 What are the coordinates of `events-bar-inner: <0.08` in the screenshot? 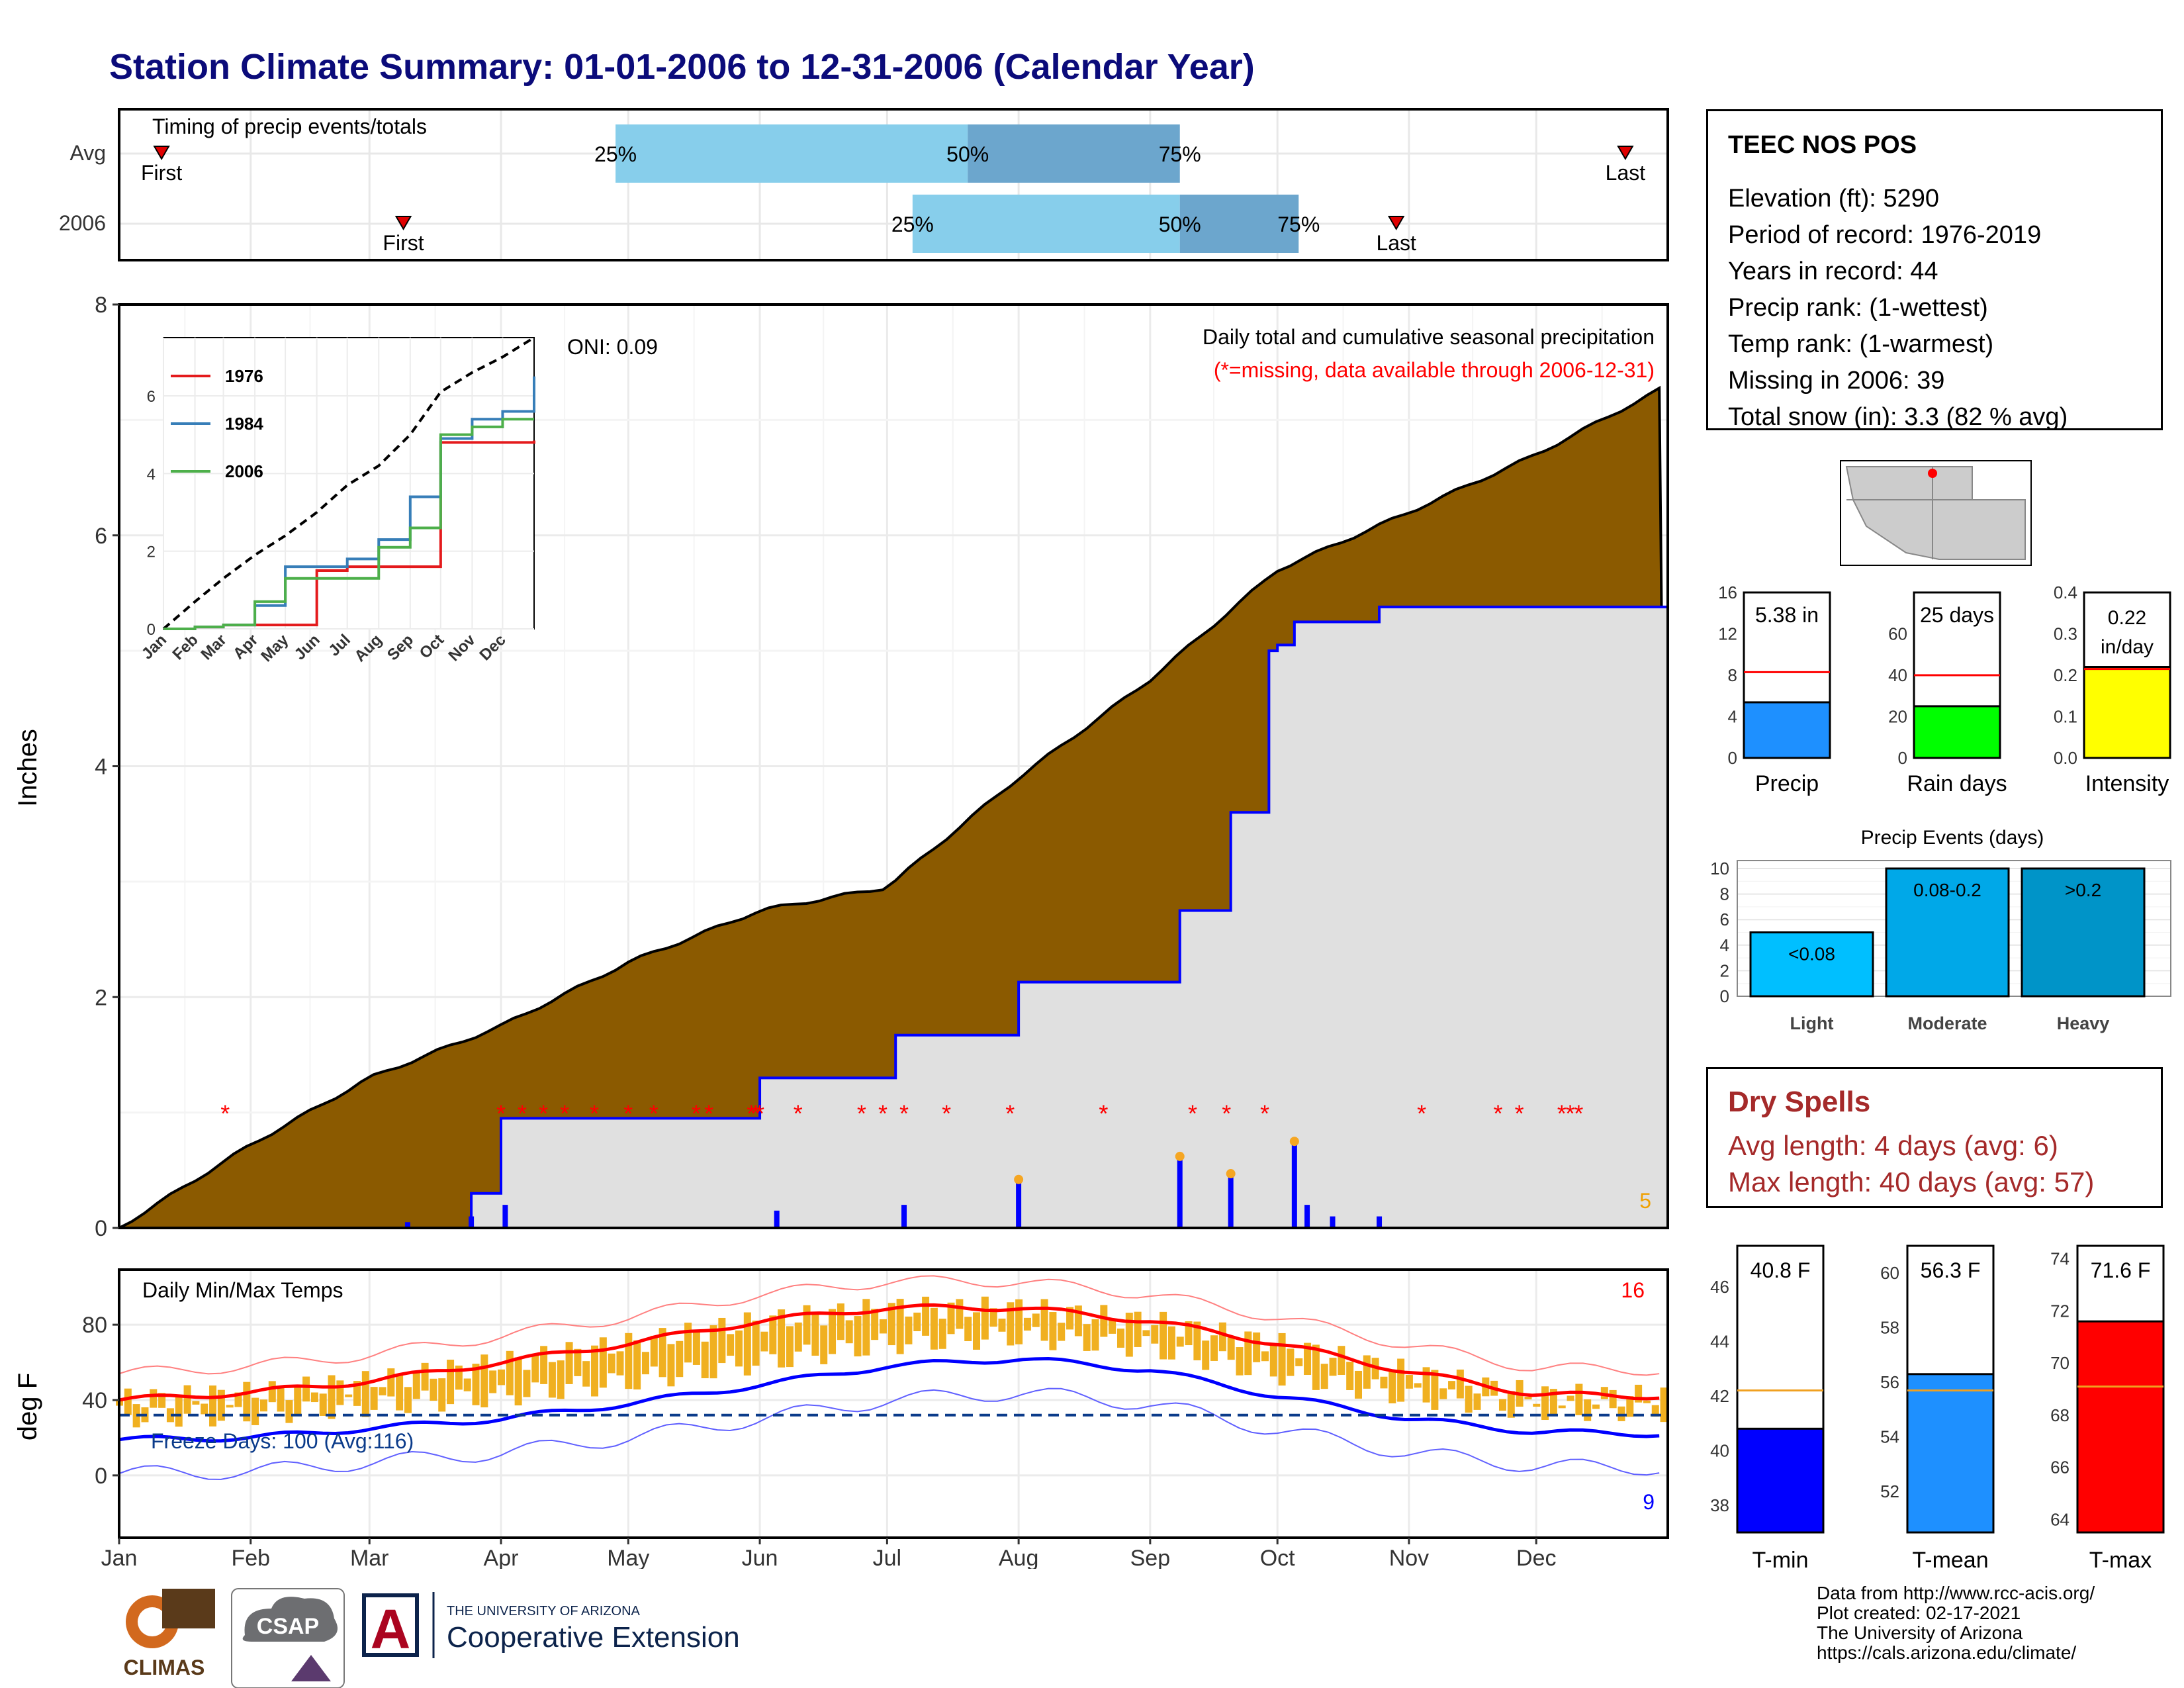 It's located at (1812, 954).